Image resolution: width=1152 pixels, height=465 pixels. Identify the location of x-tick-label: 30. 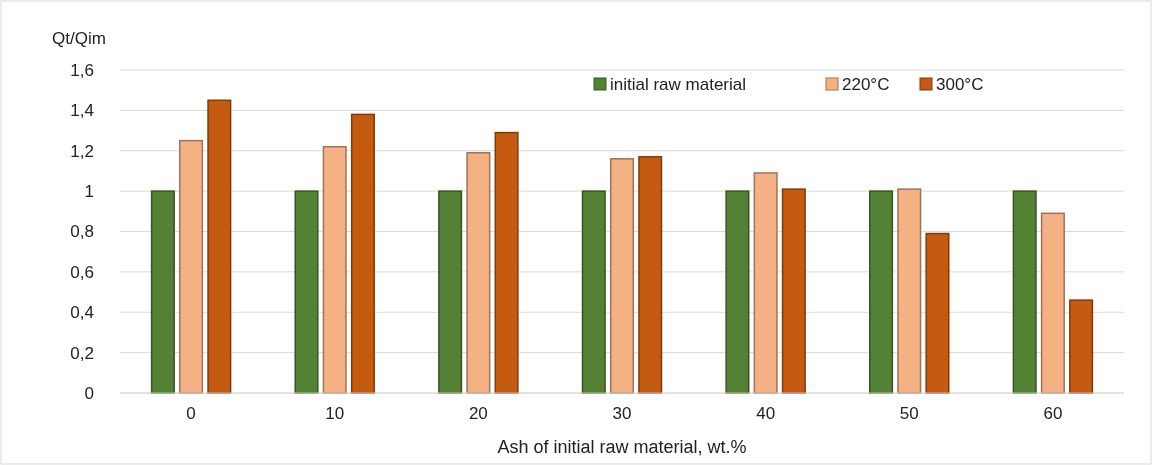
(622, 413).